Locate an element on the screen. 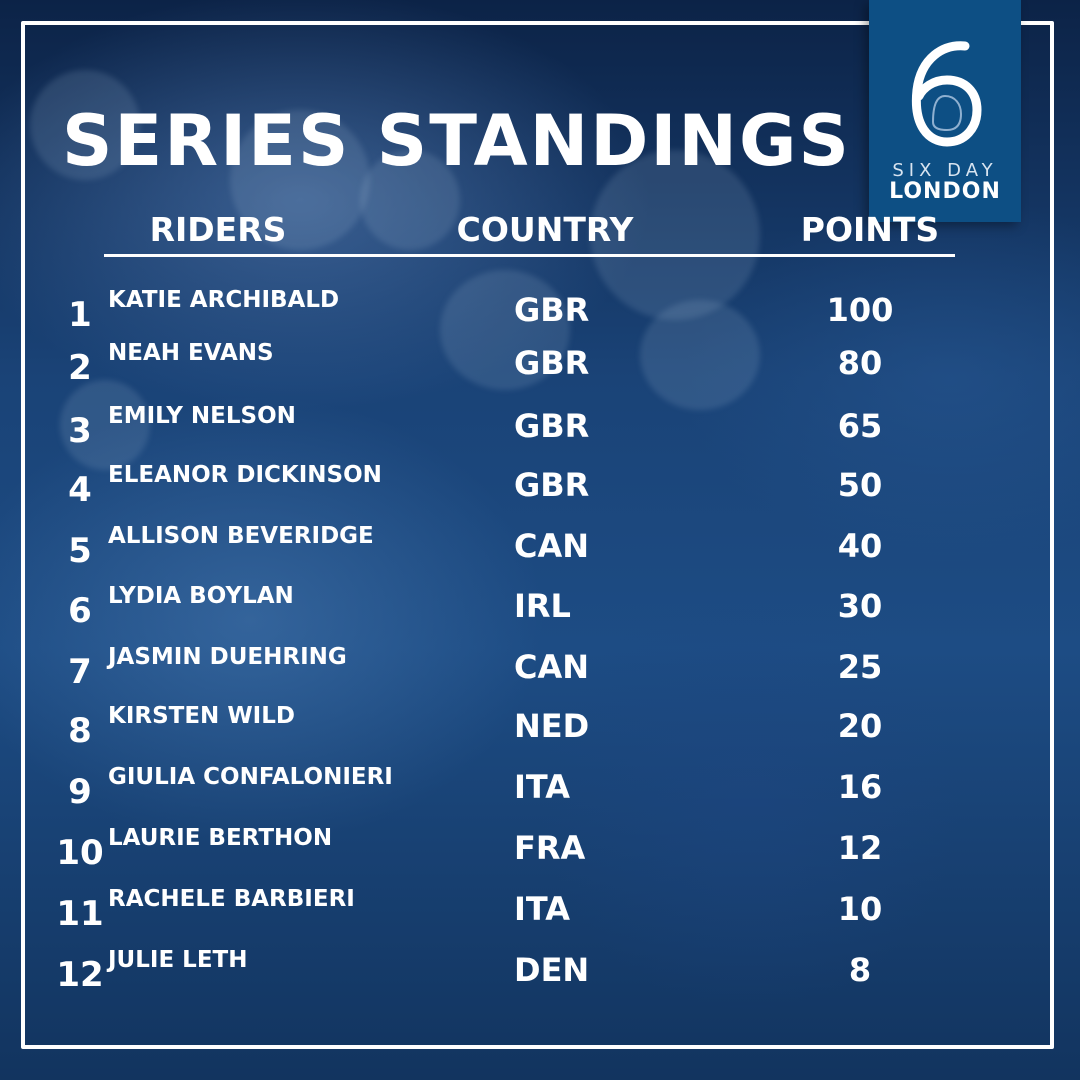 Image resolution: width=1080 pixels, height=1080 pixels. table-row: 4 ELEANOR DICKINSON GBR 50 is located at coordinates (540, 487).